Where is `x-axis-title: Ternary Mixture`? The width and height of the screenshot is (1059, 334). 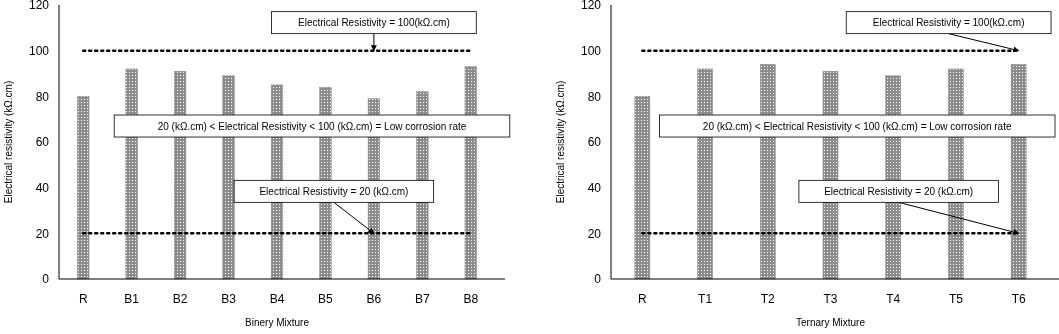
x-axis-title: Ternary Mixture is located at coordinates (831, 322).